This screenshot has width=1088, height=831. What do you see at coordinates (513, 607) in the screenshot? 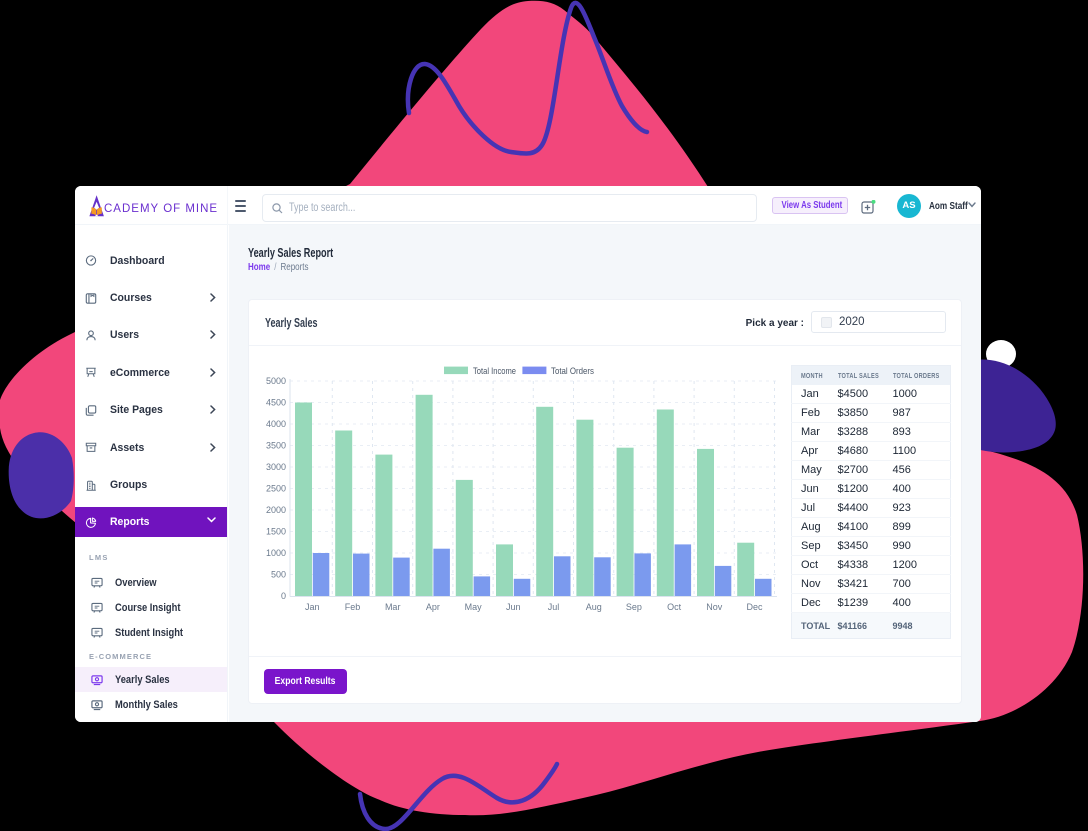
I see `svg-text: Jun` at bounding box center [513, 607].